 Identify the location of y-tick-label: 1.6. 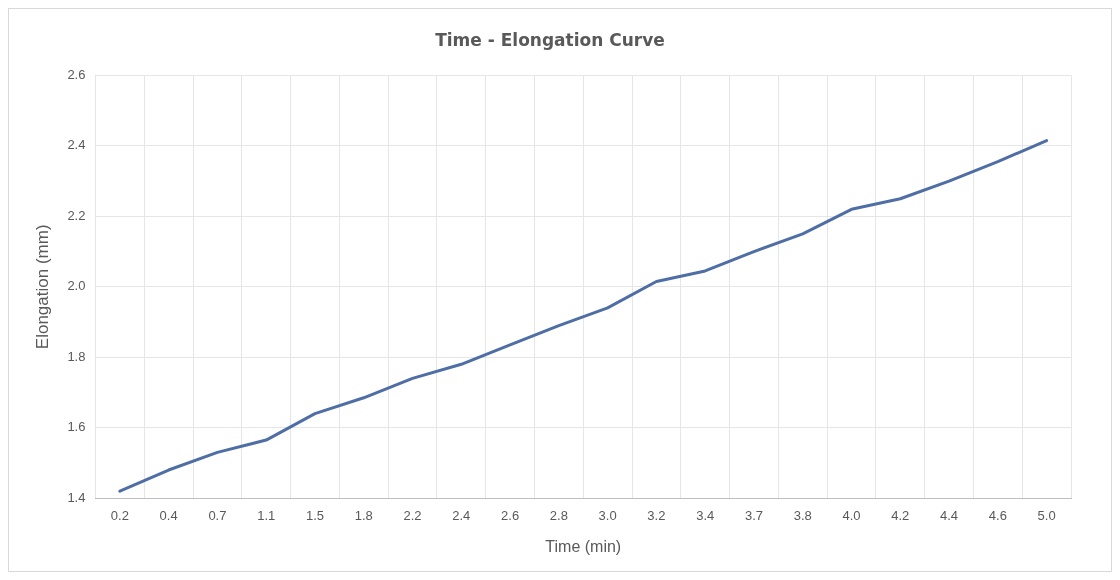
(76, 427).